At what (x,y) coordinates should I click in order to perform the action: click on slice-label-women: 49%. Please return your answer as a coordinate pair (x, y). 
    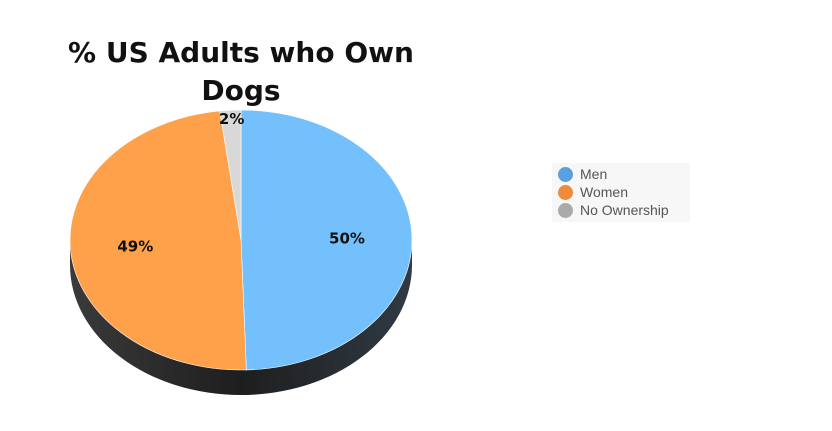
    Looking at the image, I should click on (135, 246).